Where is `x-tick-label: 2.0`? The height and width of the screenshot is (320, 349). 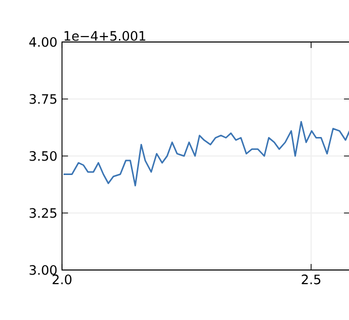 x-tick-label: 2.0 is located at coordinates (62, 279).